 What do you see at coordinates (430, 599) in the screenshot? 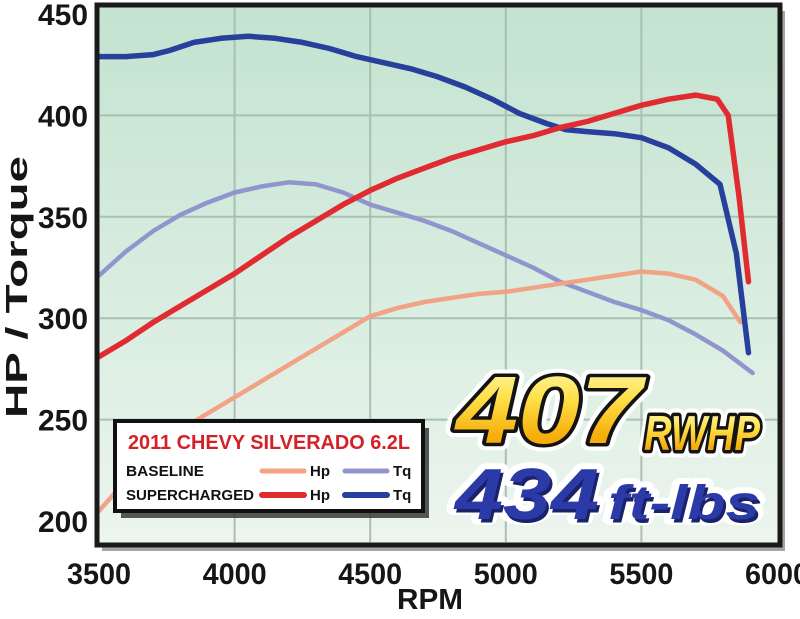
I see `x-axis-title: RPM` at bounding box center [430, 599].